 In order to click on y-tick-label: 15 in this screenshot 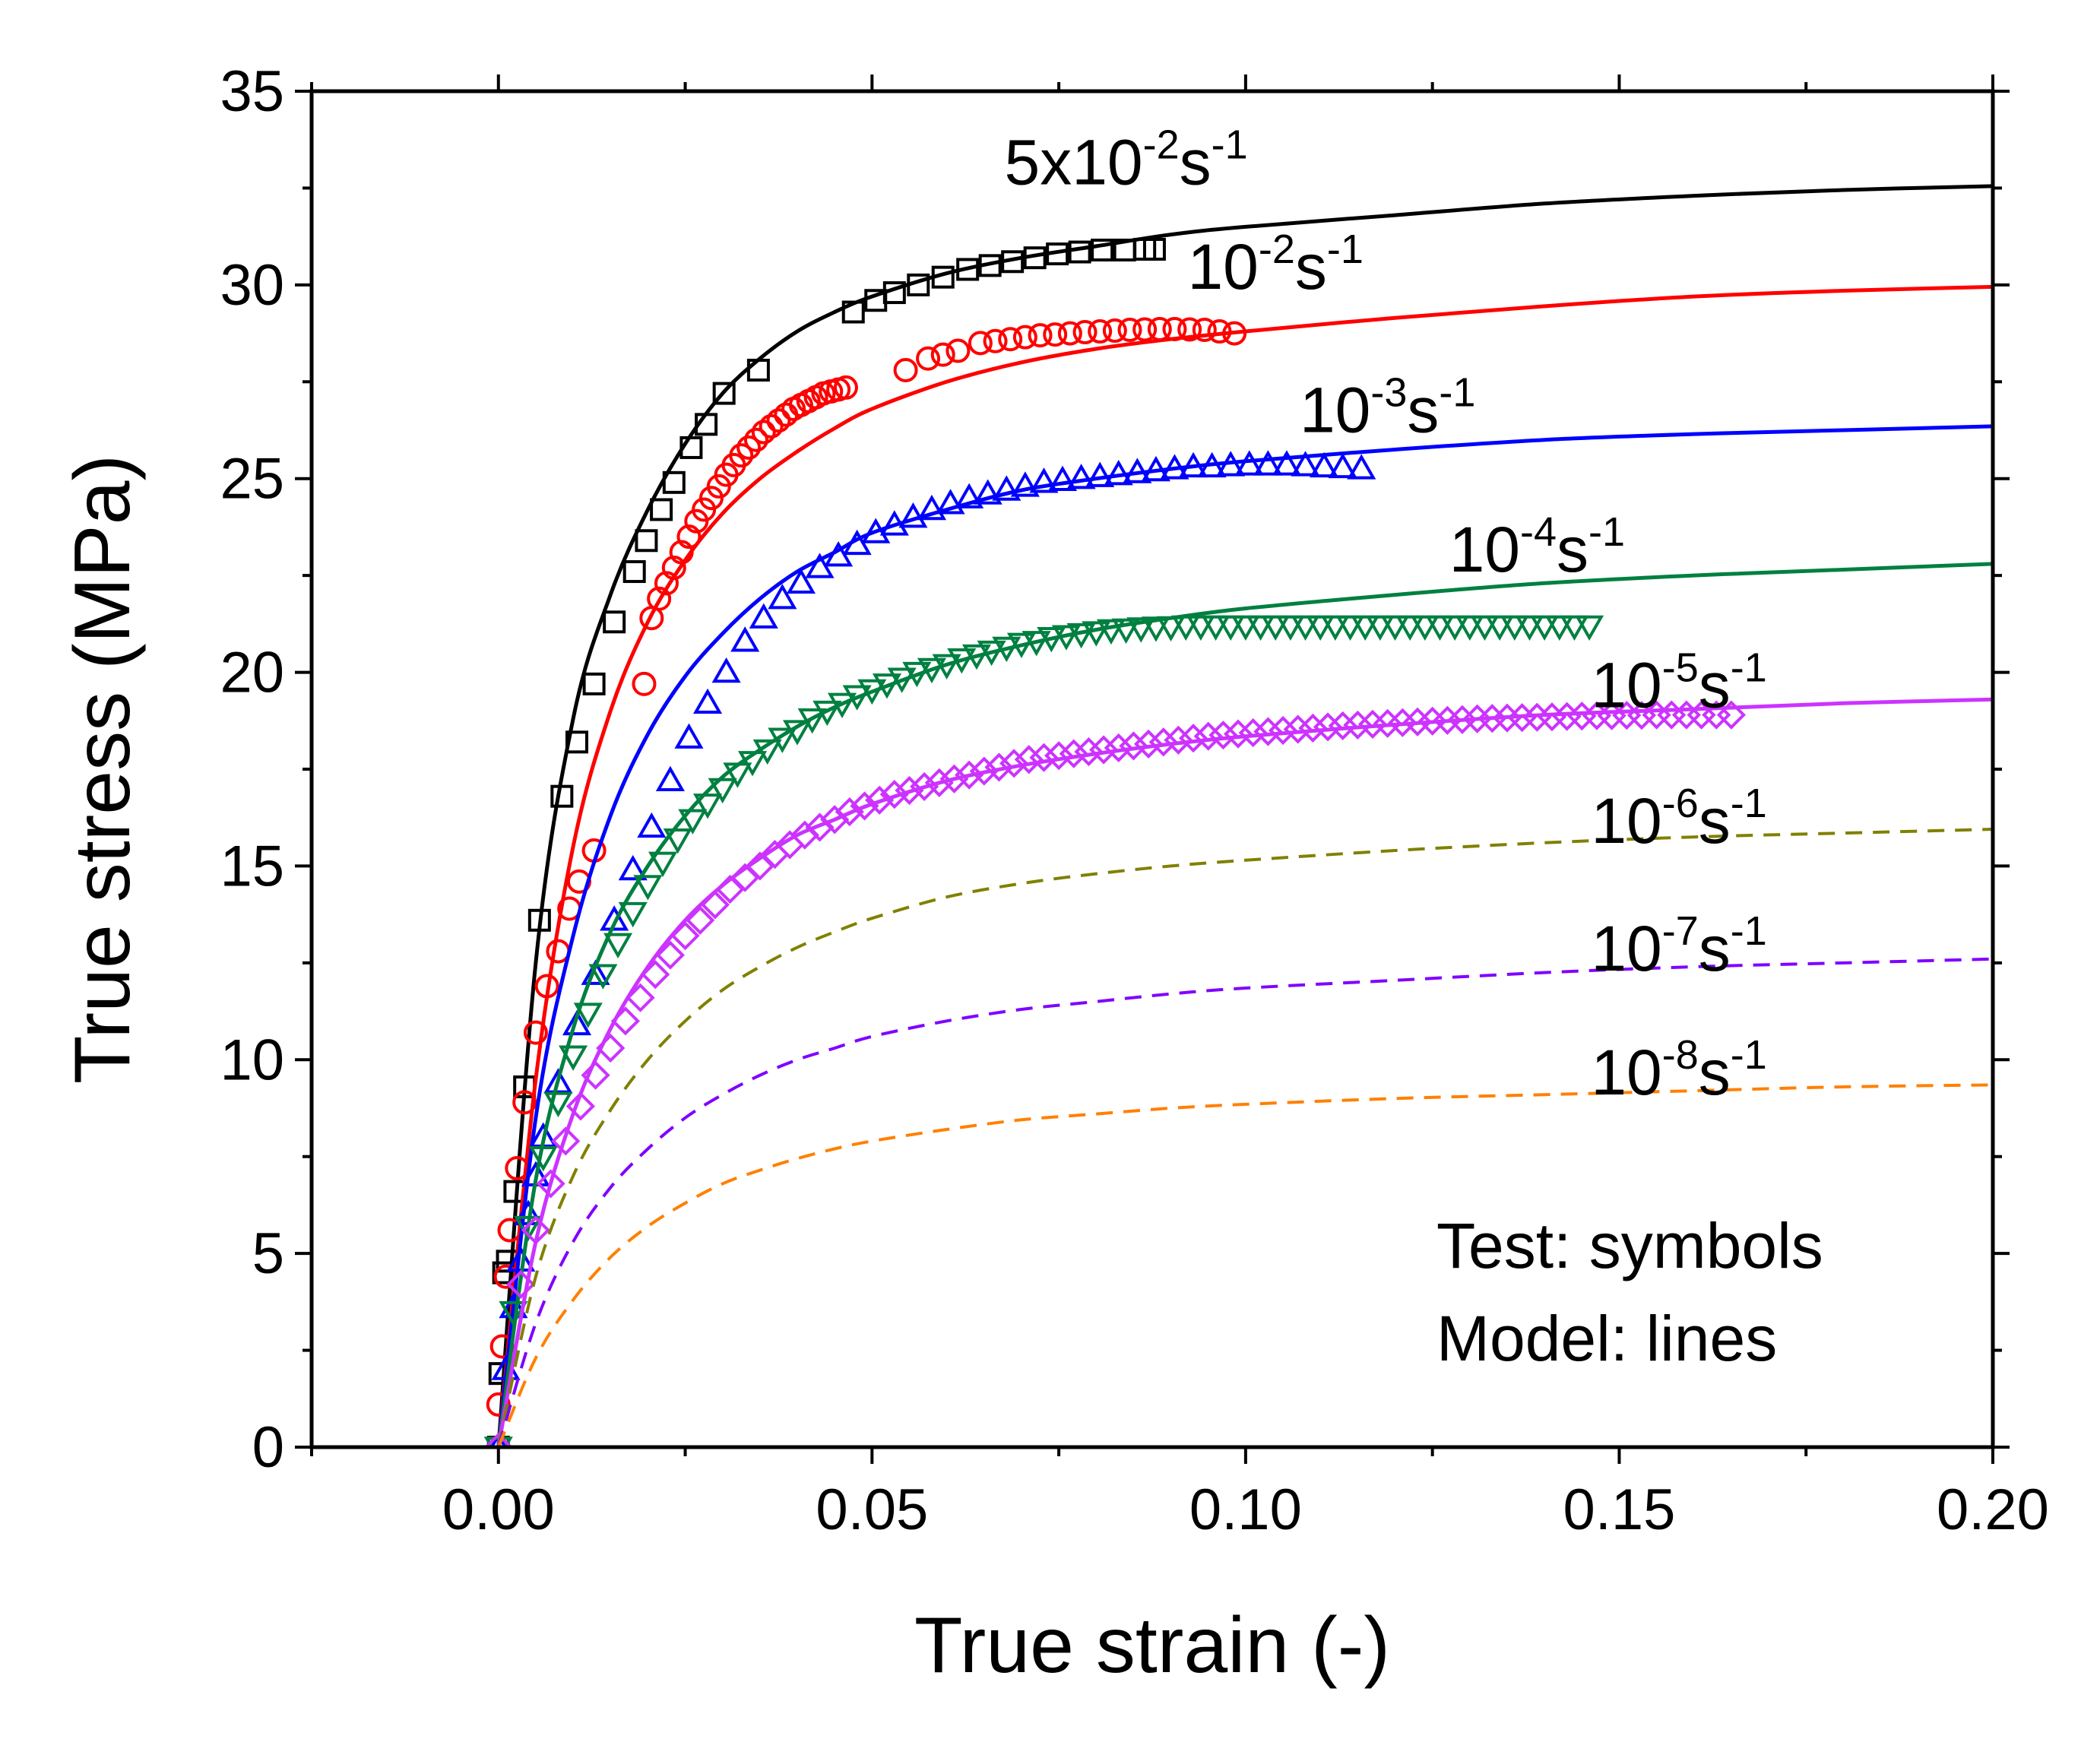, I will do `click(252, 866)`.